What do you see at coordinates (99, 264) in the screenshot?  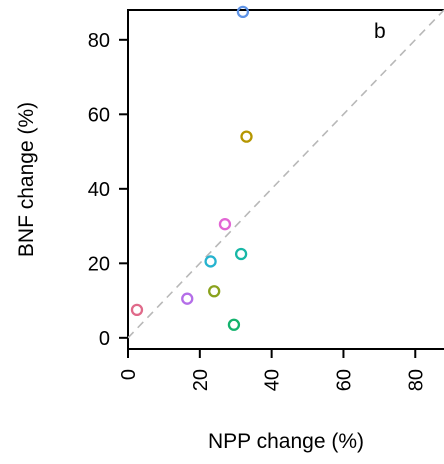 I see `y-tick-label-20: 20` at bounding box center [99, 264].